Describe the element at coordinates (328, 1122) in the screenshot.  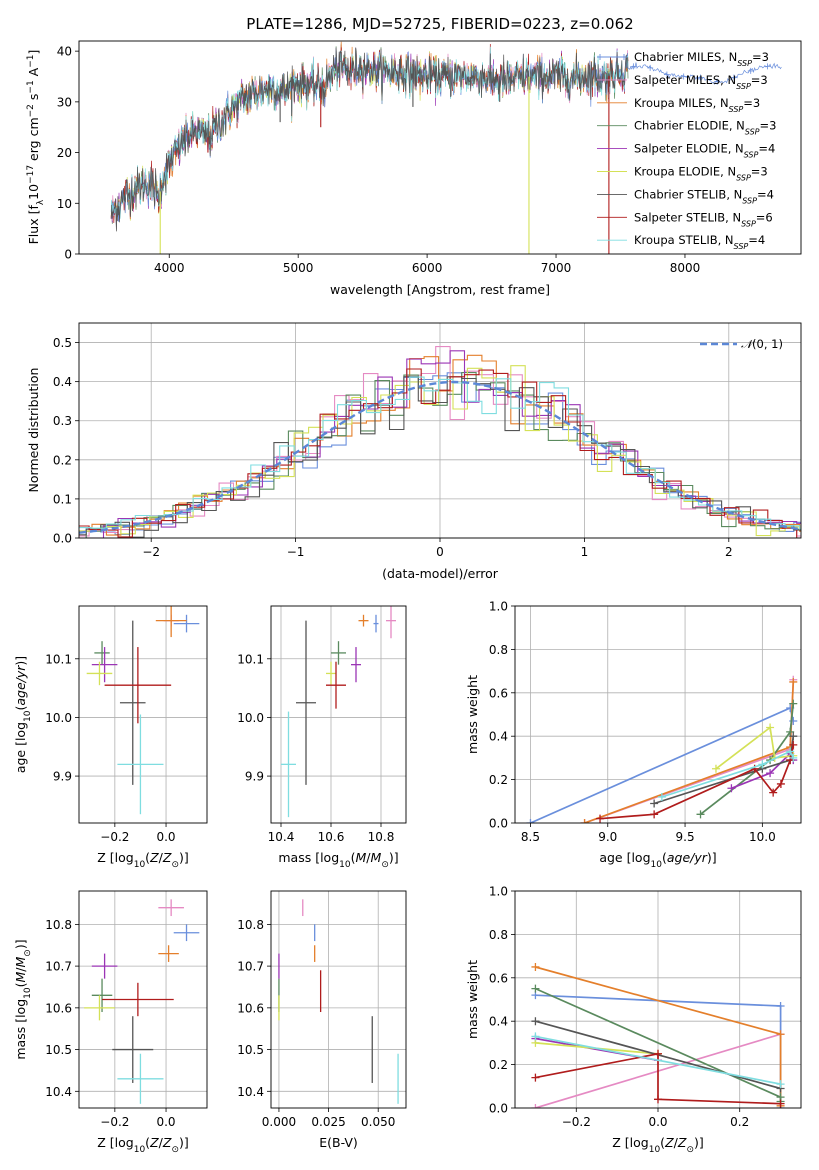
I see `x-tick-label: 0.025` at that location.